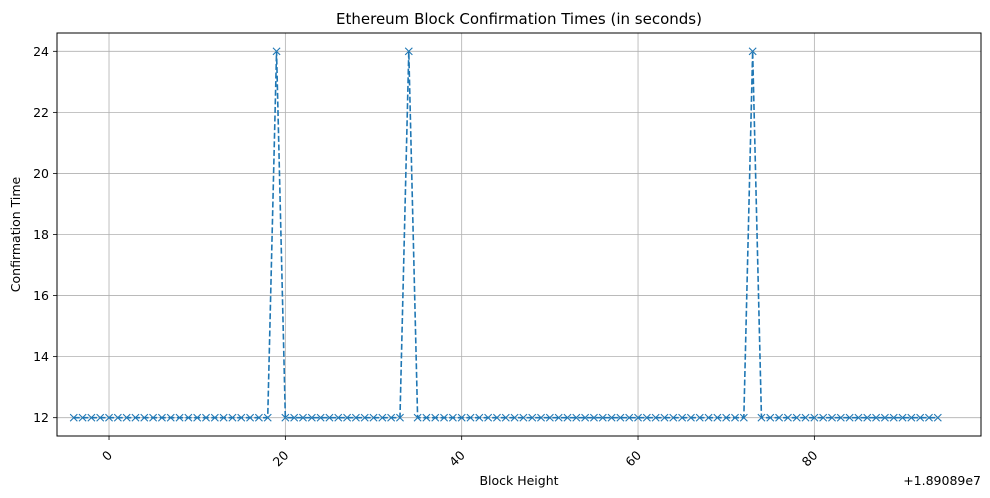 The height and width of the screenshot is (498, 990). I want to click on y-axis-title: Confirmation Time, so click(15, 234).